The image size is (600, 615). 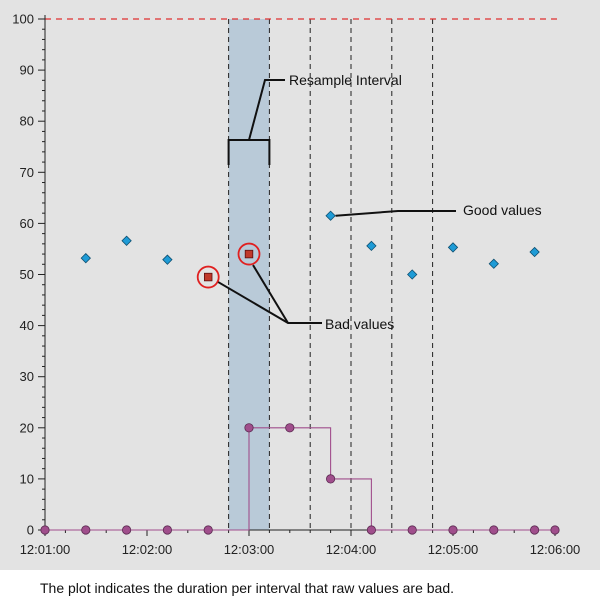 What do you see at coordinates (27, 70) in the screenshot?
I see `y-tick-label: 90` at bounding box center [27, 70].